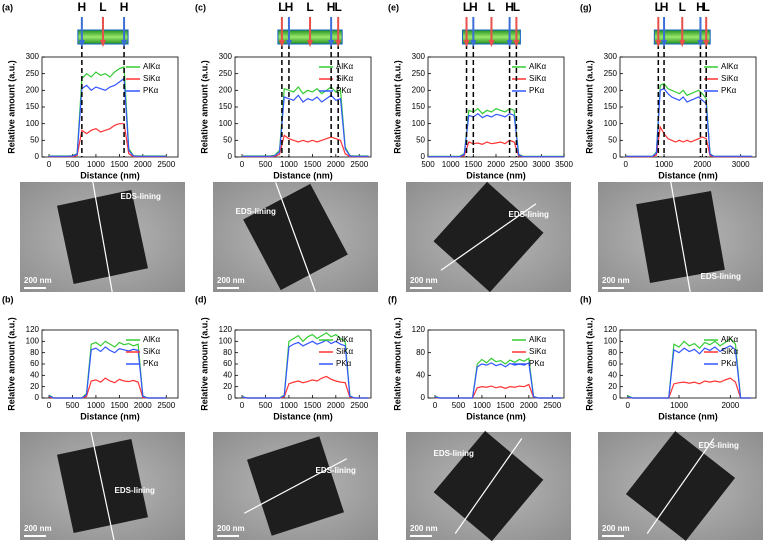  I want to click on panel-label: (e), so click(393, 7).